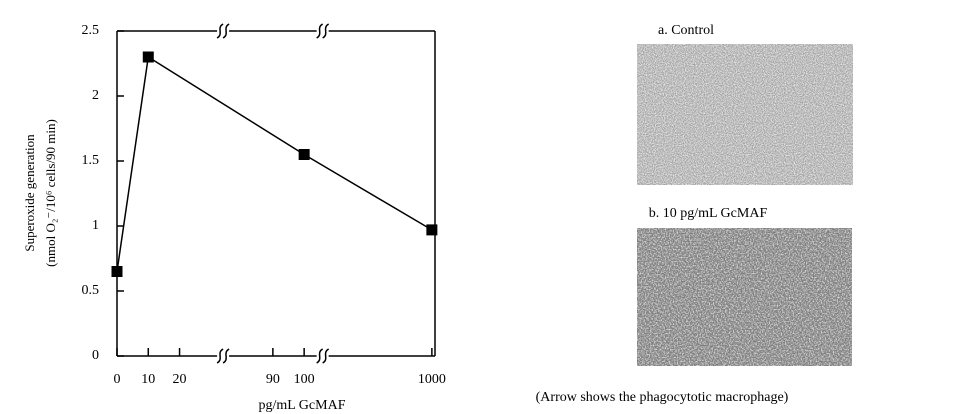 Image resolution: width=966 pixels, height=414 pixels. Describe the element at coordinates (273, 379) in the screenshot. I see `x-tick-label: 90` at that location.